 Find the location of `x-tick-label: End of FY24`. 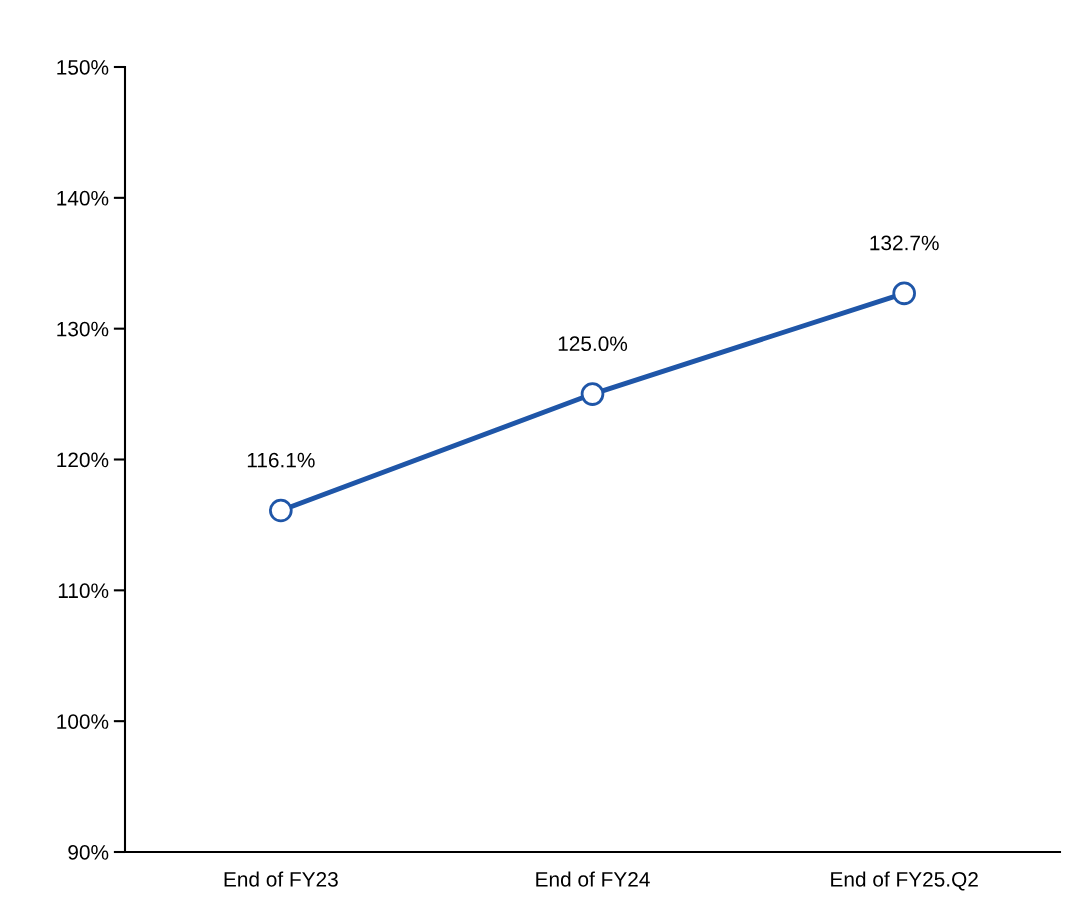

x-tick-label: End of FY24 is located at coordinates (593, 879).